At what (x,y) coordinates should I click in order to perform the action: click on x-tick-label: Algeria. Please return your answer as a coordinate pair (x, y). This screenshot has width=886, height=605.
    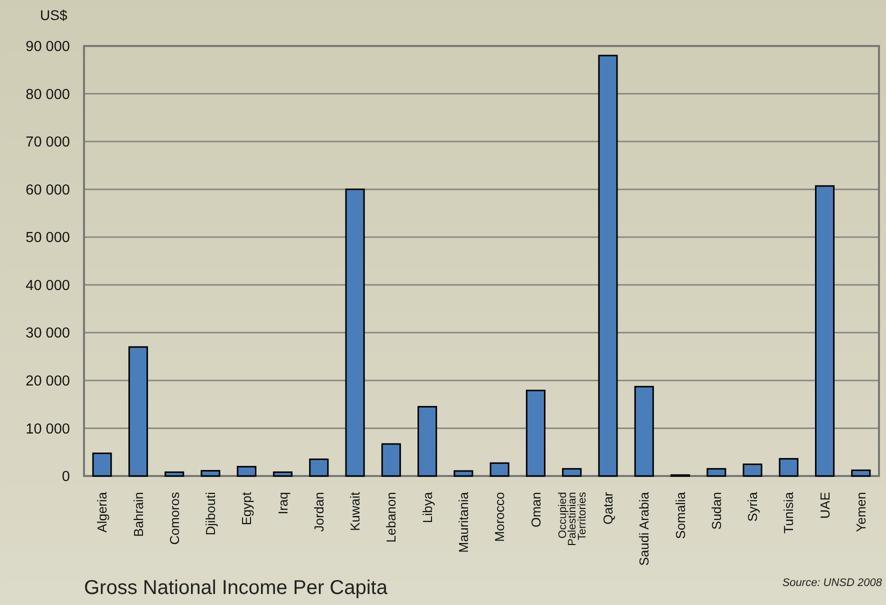
    Looking at the image, I should click on (102, 511).